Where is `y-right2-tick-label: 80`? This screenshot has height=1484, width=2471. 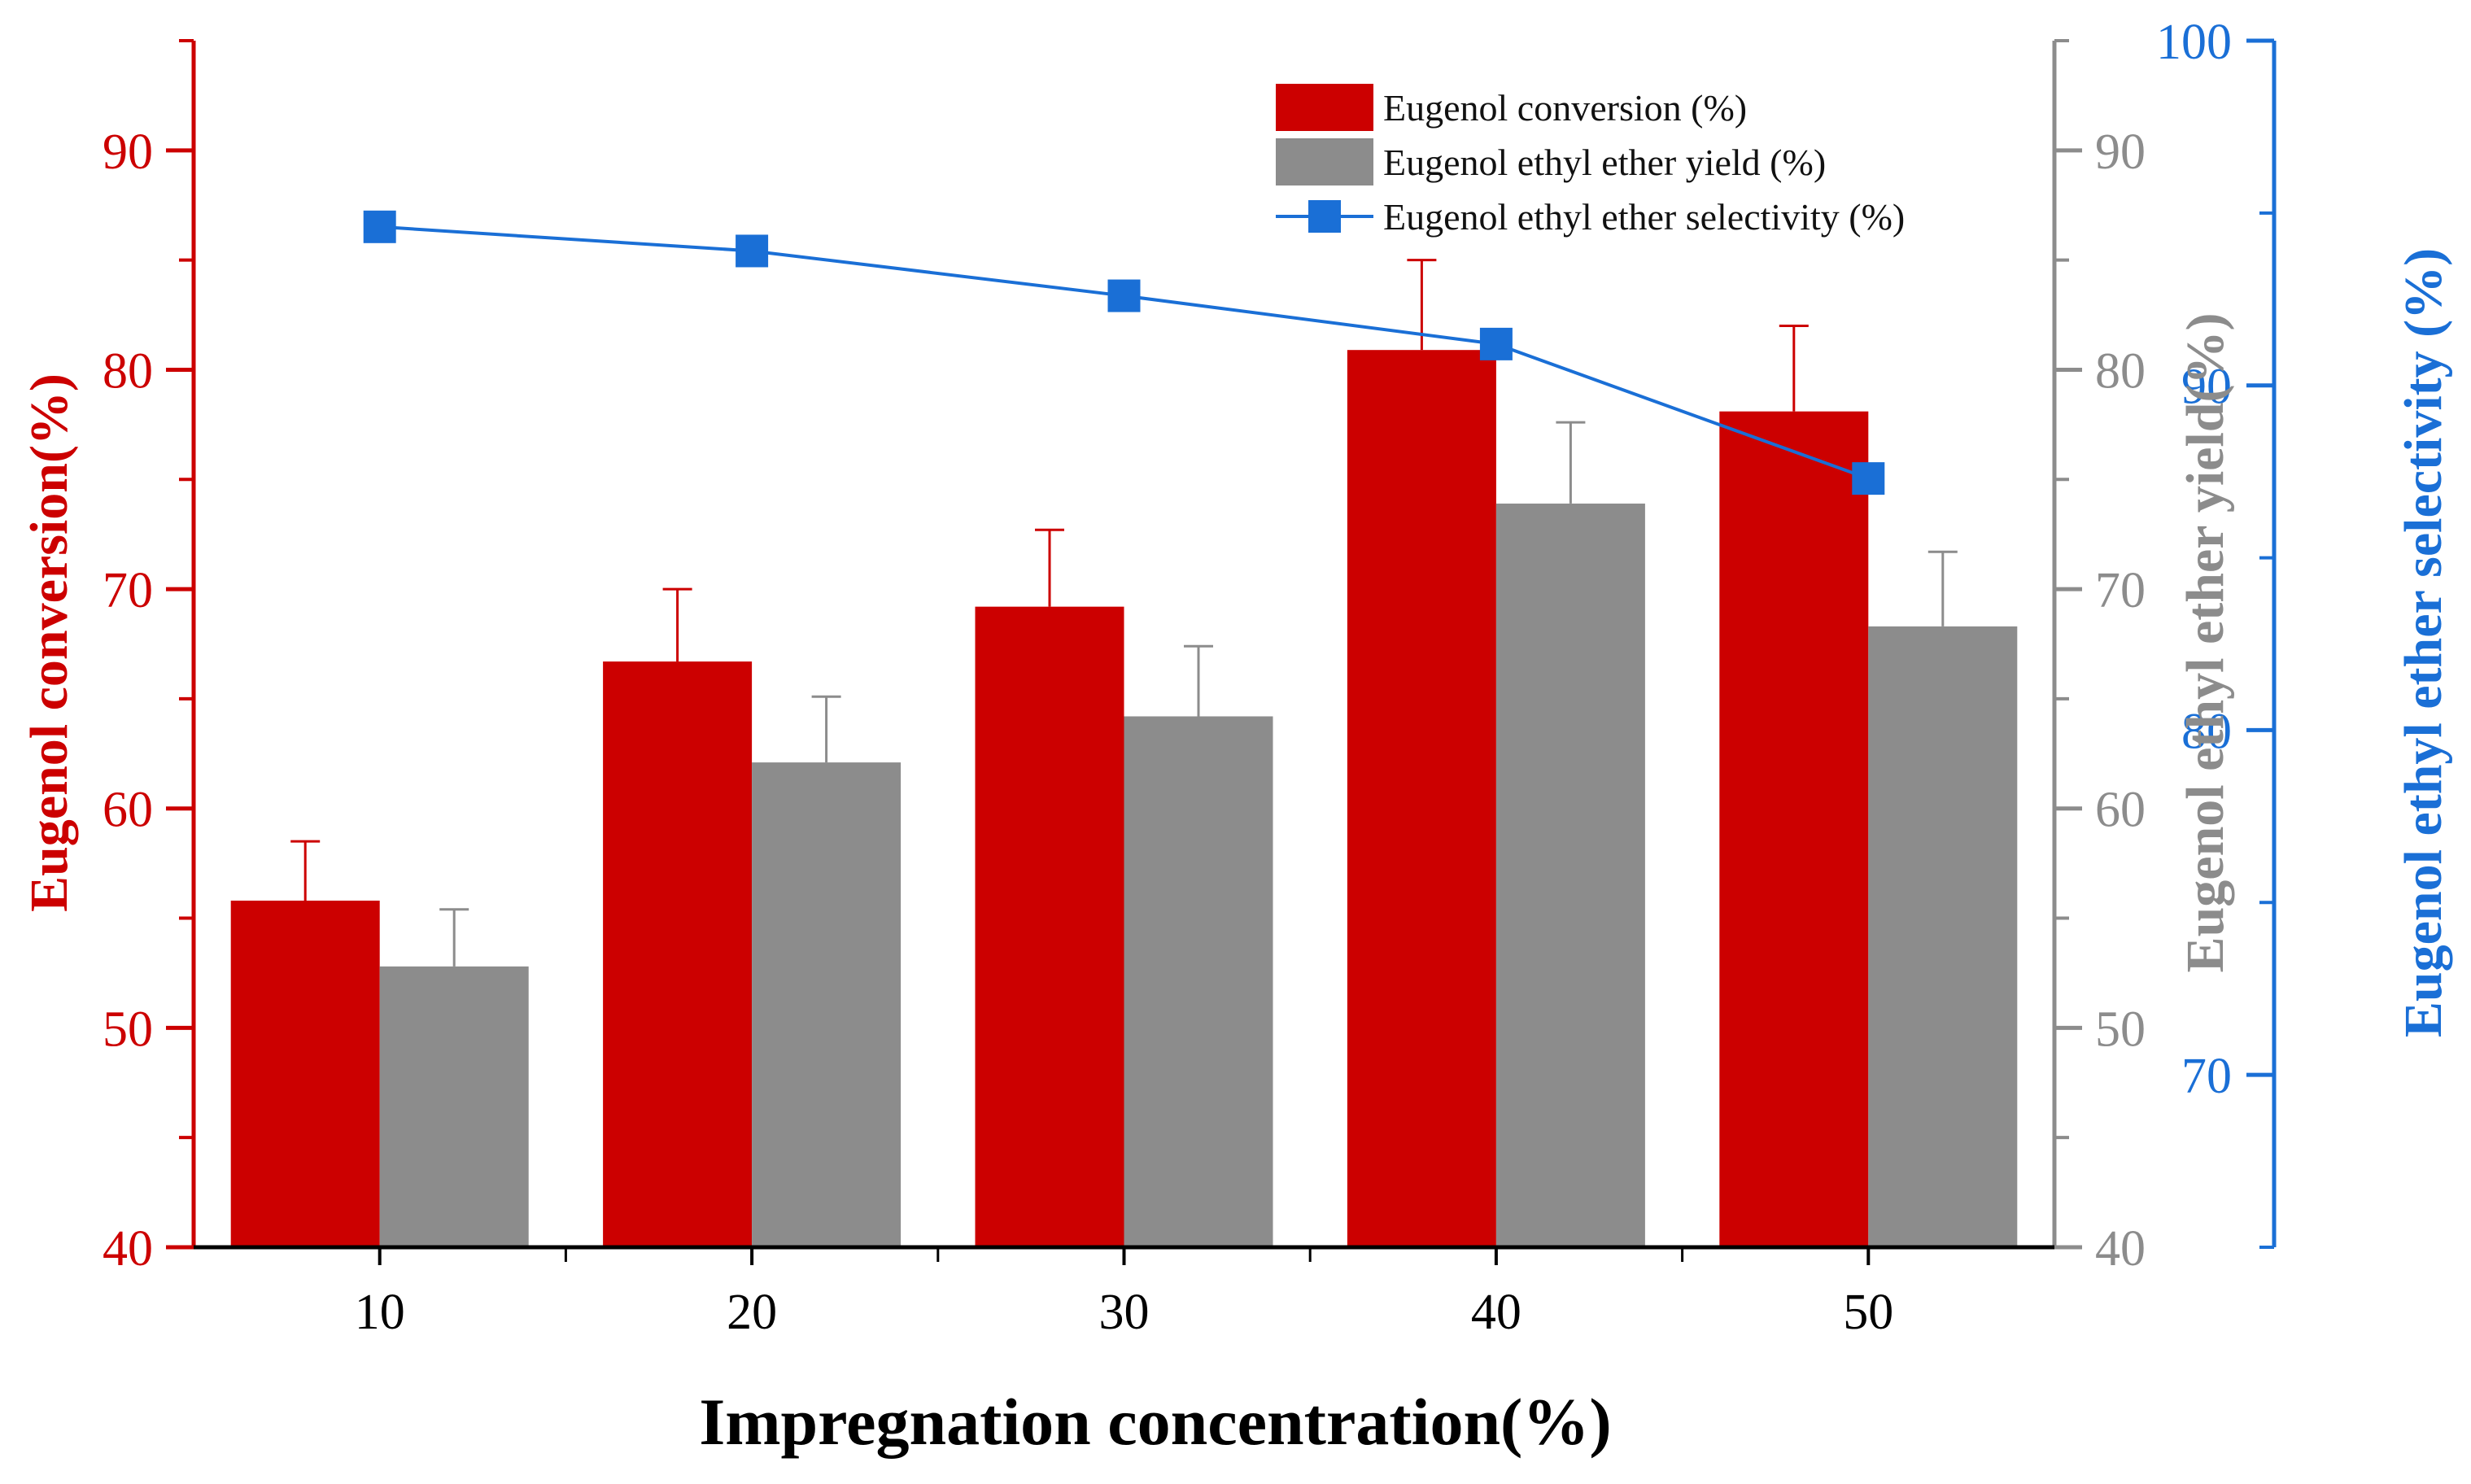
y-right2-tick-label: 80 is located at coordinates (2206, 731).